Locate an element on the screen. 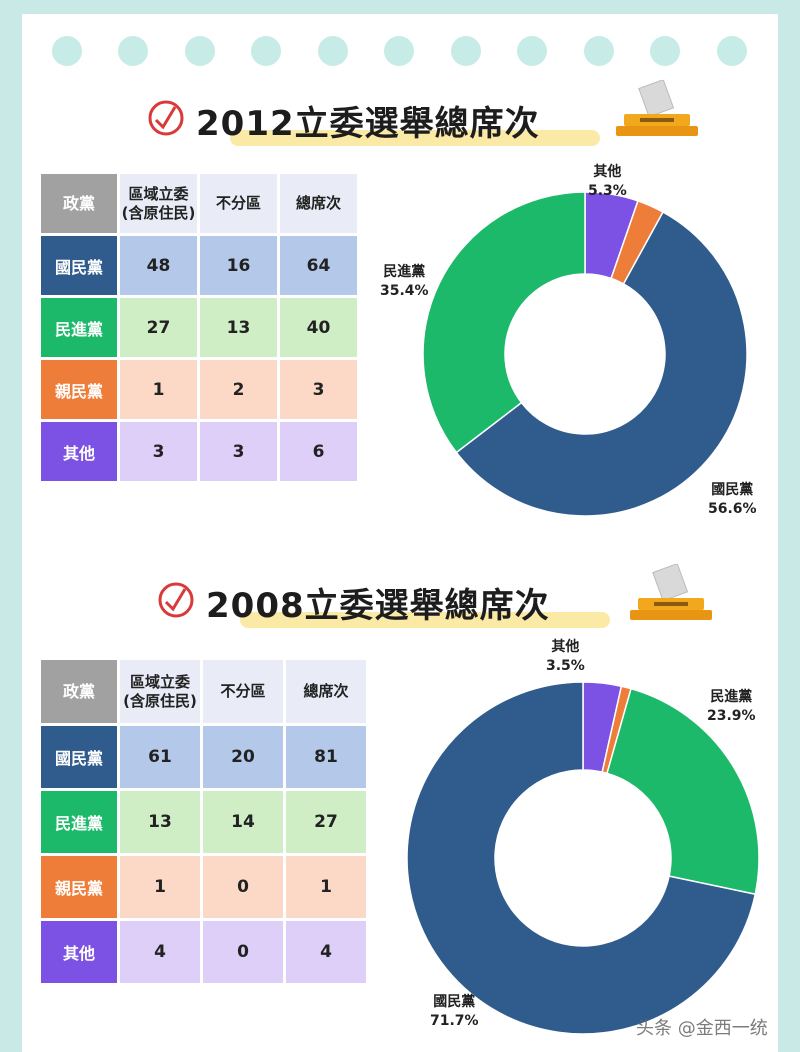  seat-value-cell: 2 is located at coordinates (238, 389).